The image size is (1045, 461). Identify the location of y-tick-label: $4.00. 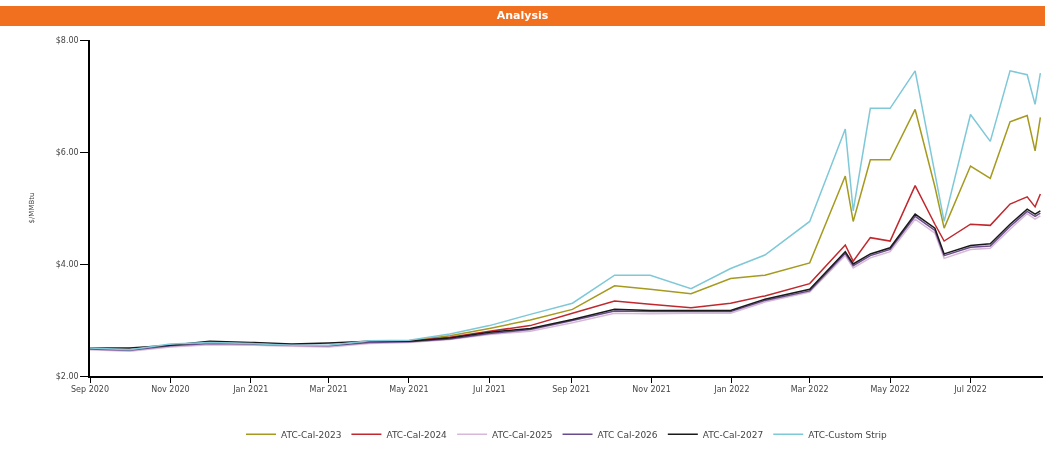
(67, 264).